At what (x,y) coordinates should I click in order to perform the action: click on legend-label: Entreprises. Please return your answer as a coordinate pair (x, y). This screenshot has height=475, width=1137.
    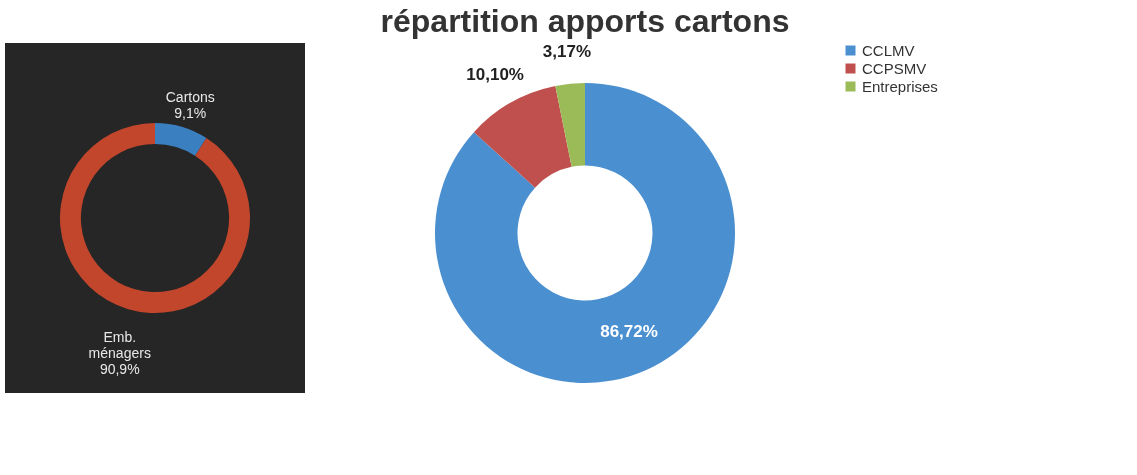
    Looking at the image, I should click on (900, 86).